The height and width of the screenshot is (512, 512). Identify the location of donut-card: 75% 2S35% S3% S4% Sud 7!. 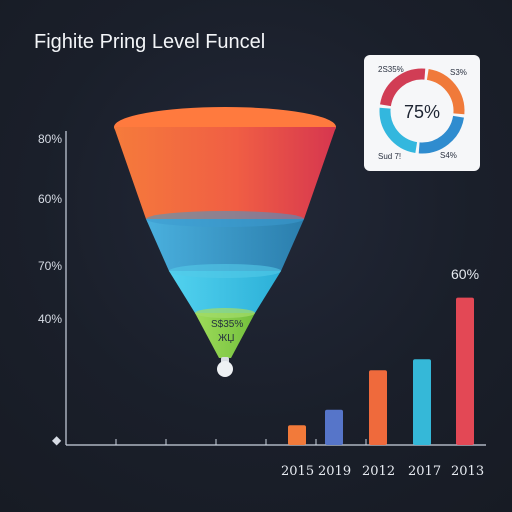
(422, 113).